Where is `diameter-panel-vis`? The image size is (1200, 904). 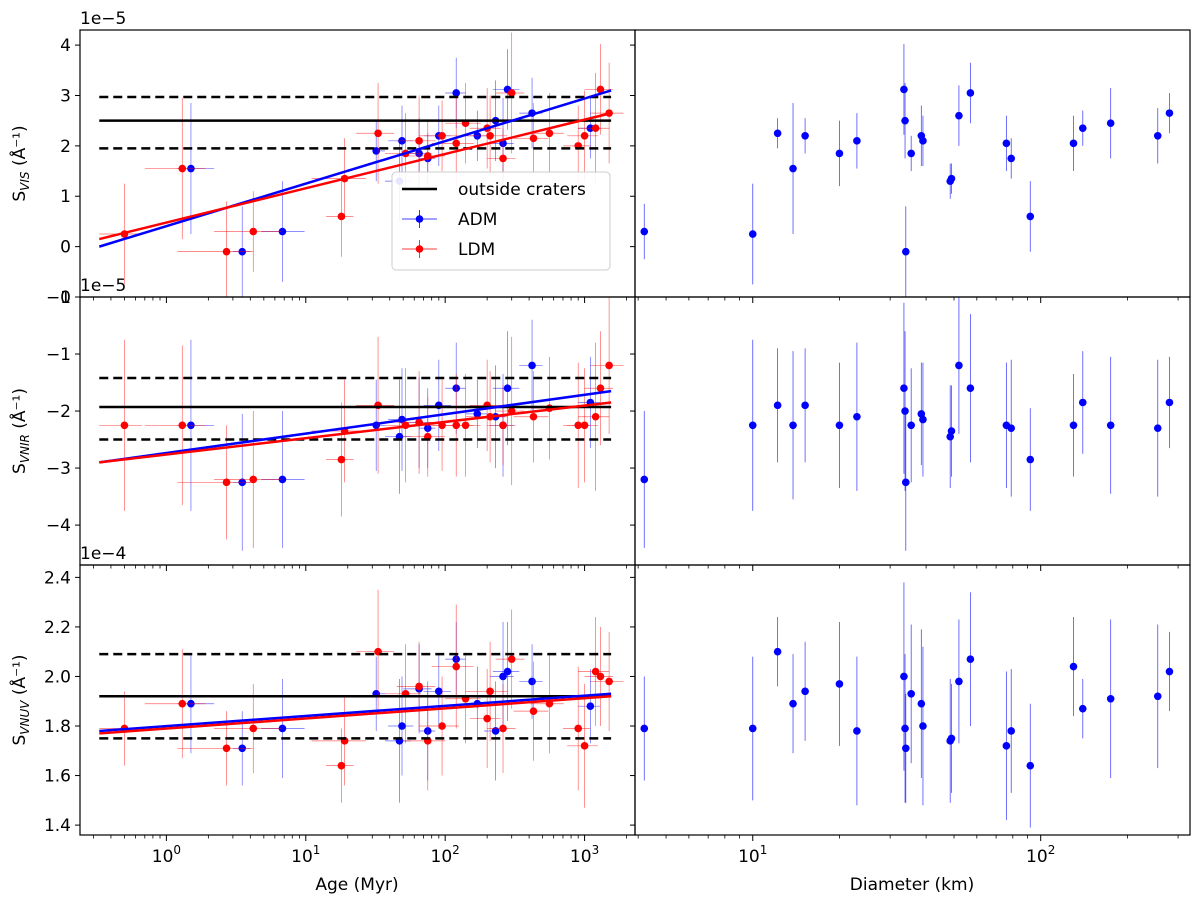 diameter-panel-vis is located at coordinates (907, 170).